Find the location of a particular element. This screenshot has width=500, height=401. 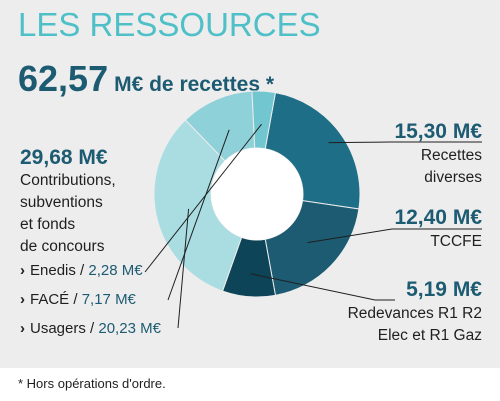

section-title: LES RESSOURCES is located at coordinates (169, 24).